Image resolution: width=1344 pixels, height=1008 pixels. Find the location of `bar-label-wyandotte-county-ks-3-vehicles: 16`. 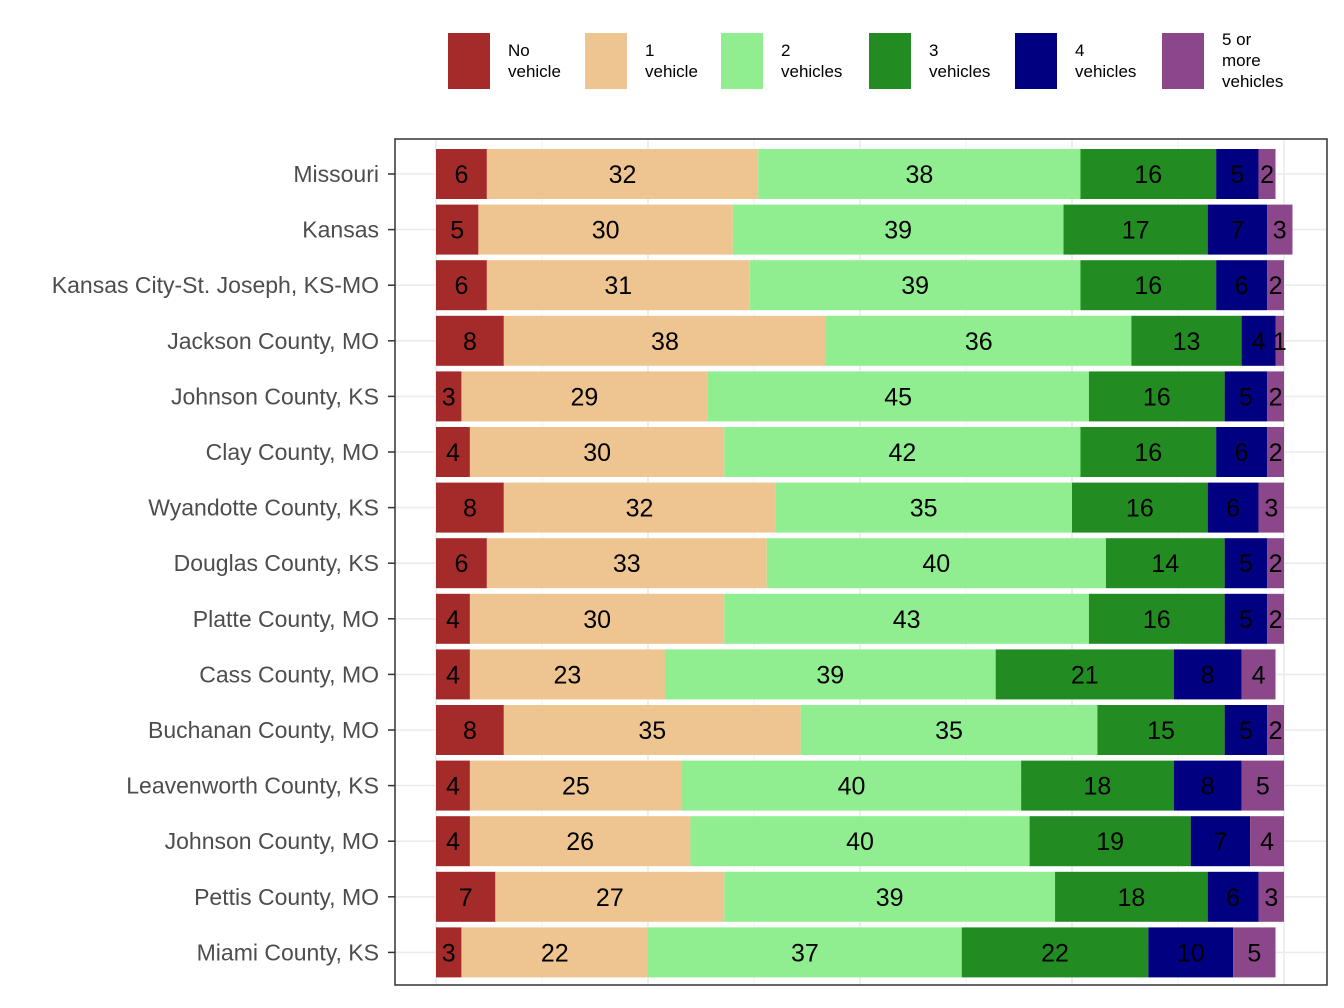

bar-label-wyandotte-county-ks-3-vehicles: 16 is located at coordinates (1140, 509).